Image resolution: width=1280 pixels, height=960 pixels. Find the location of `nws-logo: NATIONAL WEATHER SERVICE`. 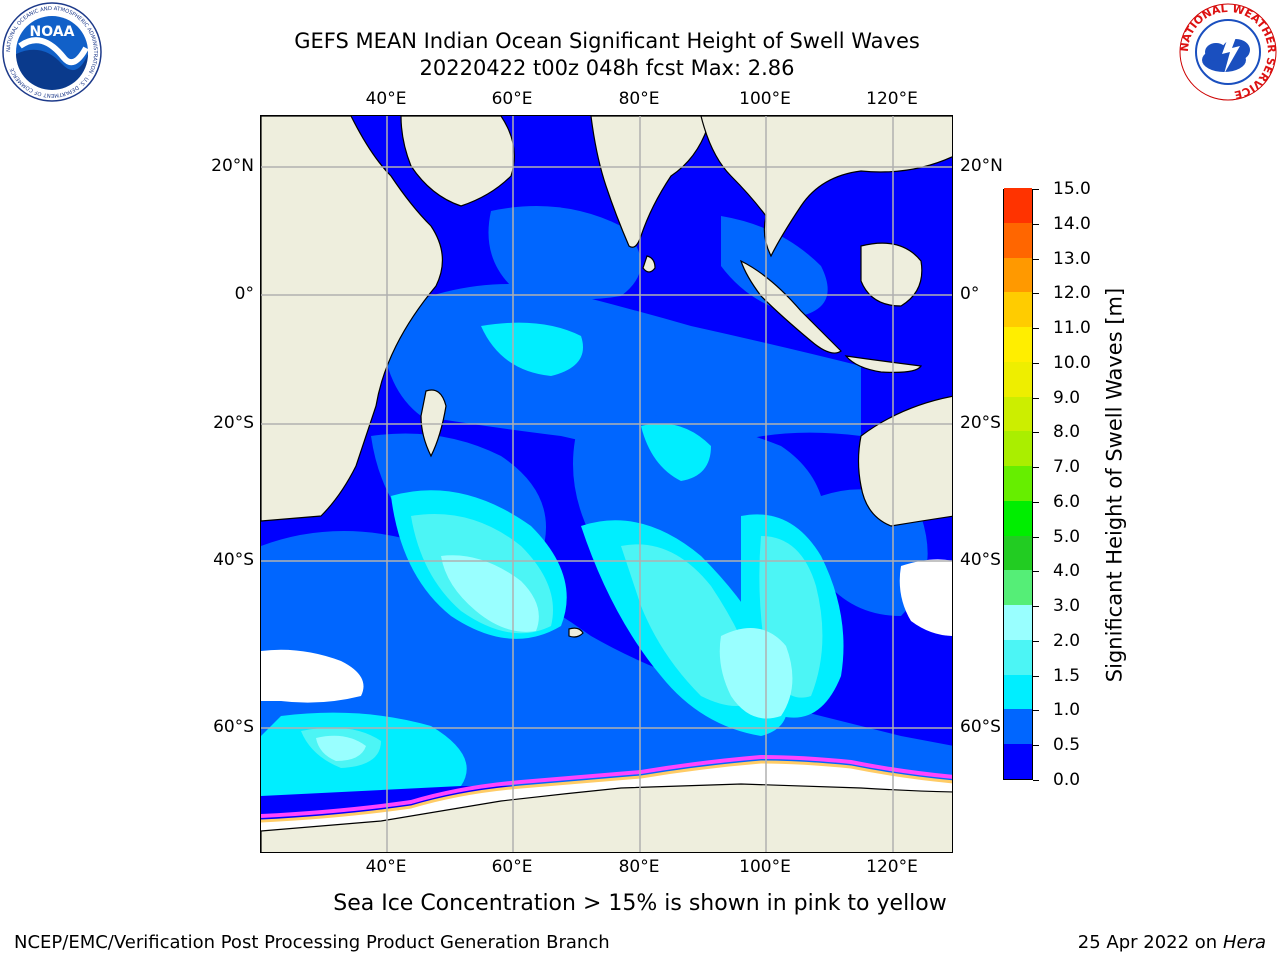

nws-logo: NATIONAL WEATHER SERVICE is located at coordinates (1228, 52).